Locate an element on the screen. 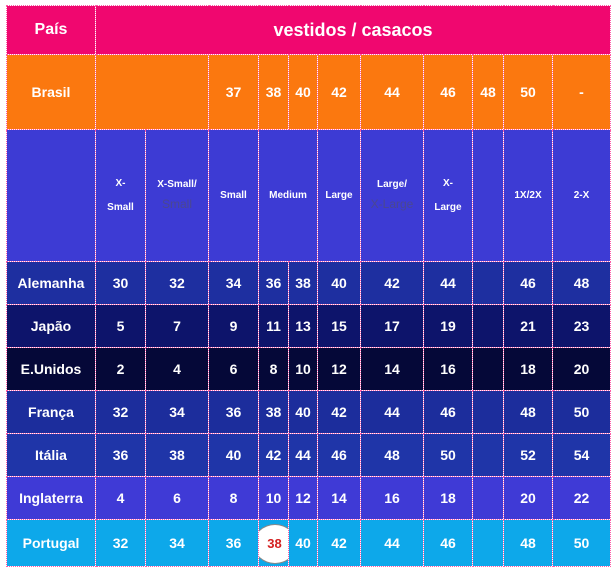  table-row: Japão 5 7 9 11 13 15 17 19 21 23 is located at coordinates (308, 326).